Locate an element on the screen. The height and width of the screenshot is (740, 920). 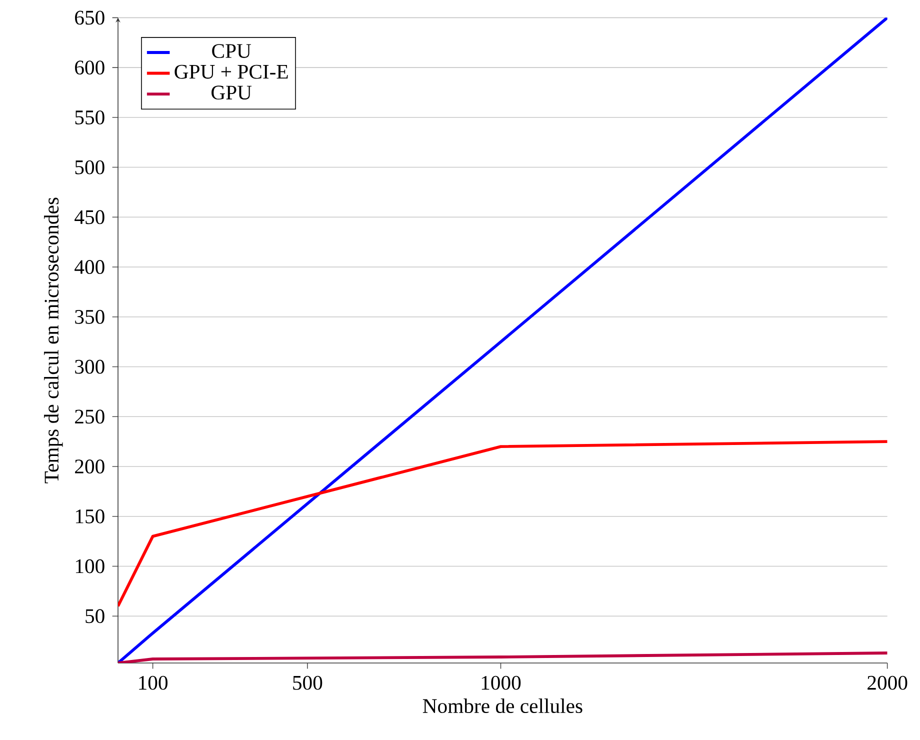
y-tick-label: 450 is located at coordinates (89, 217).